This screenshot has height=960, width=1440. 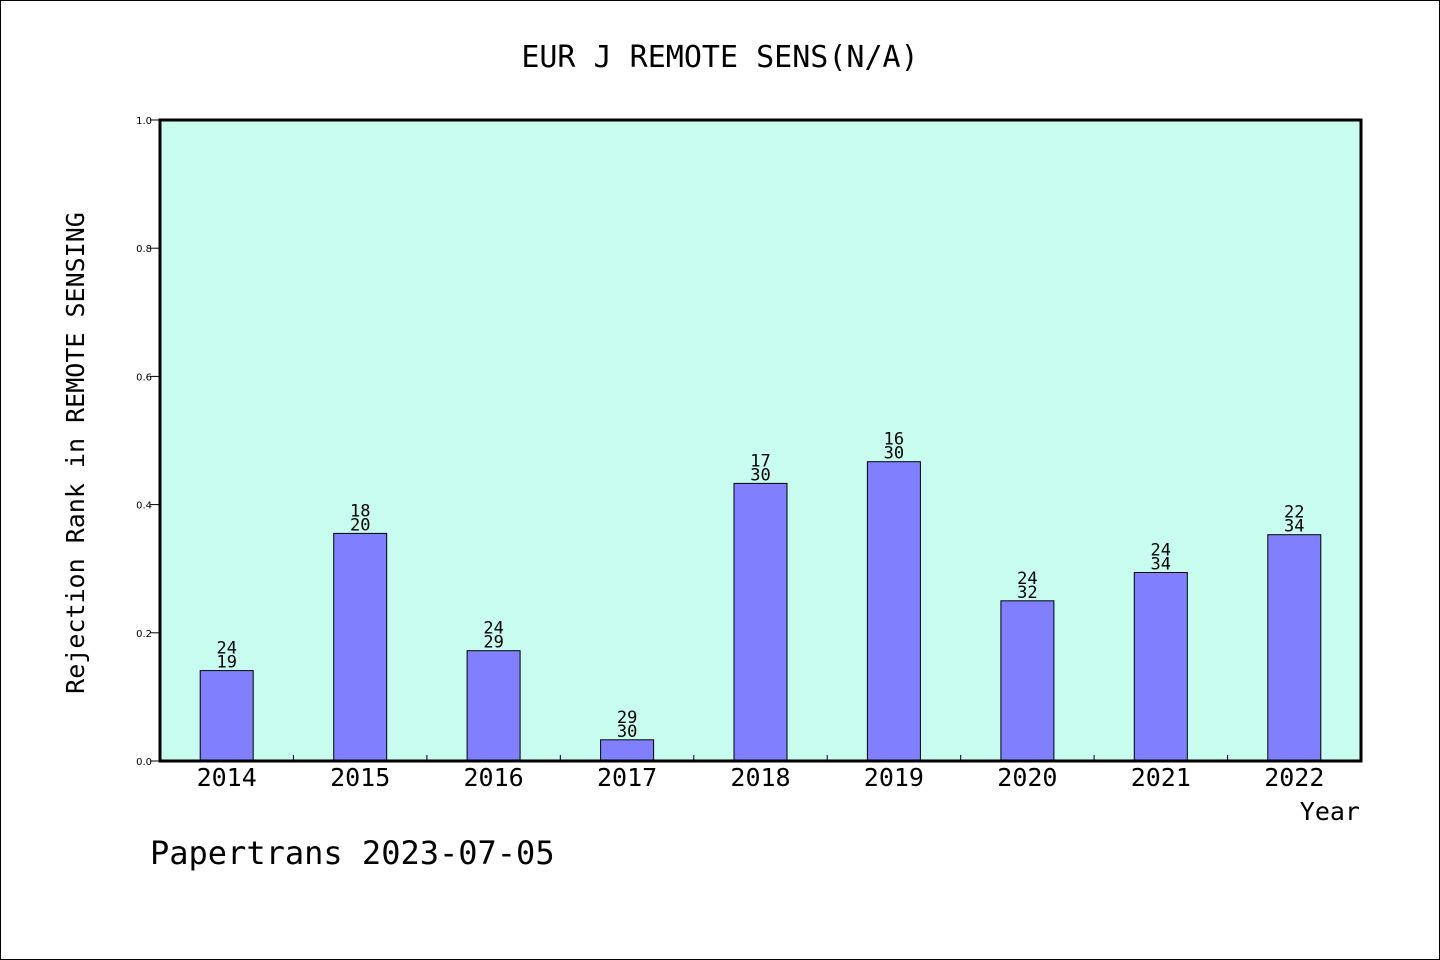 I want to click on y-tick-label: 0.2, so click(x=144, y=634).